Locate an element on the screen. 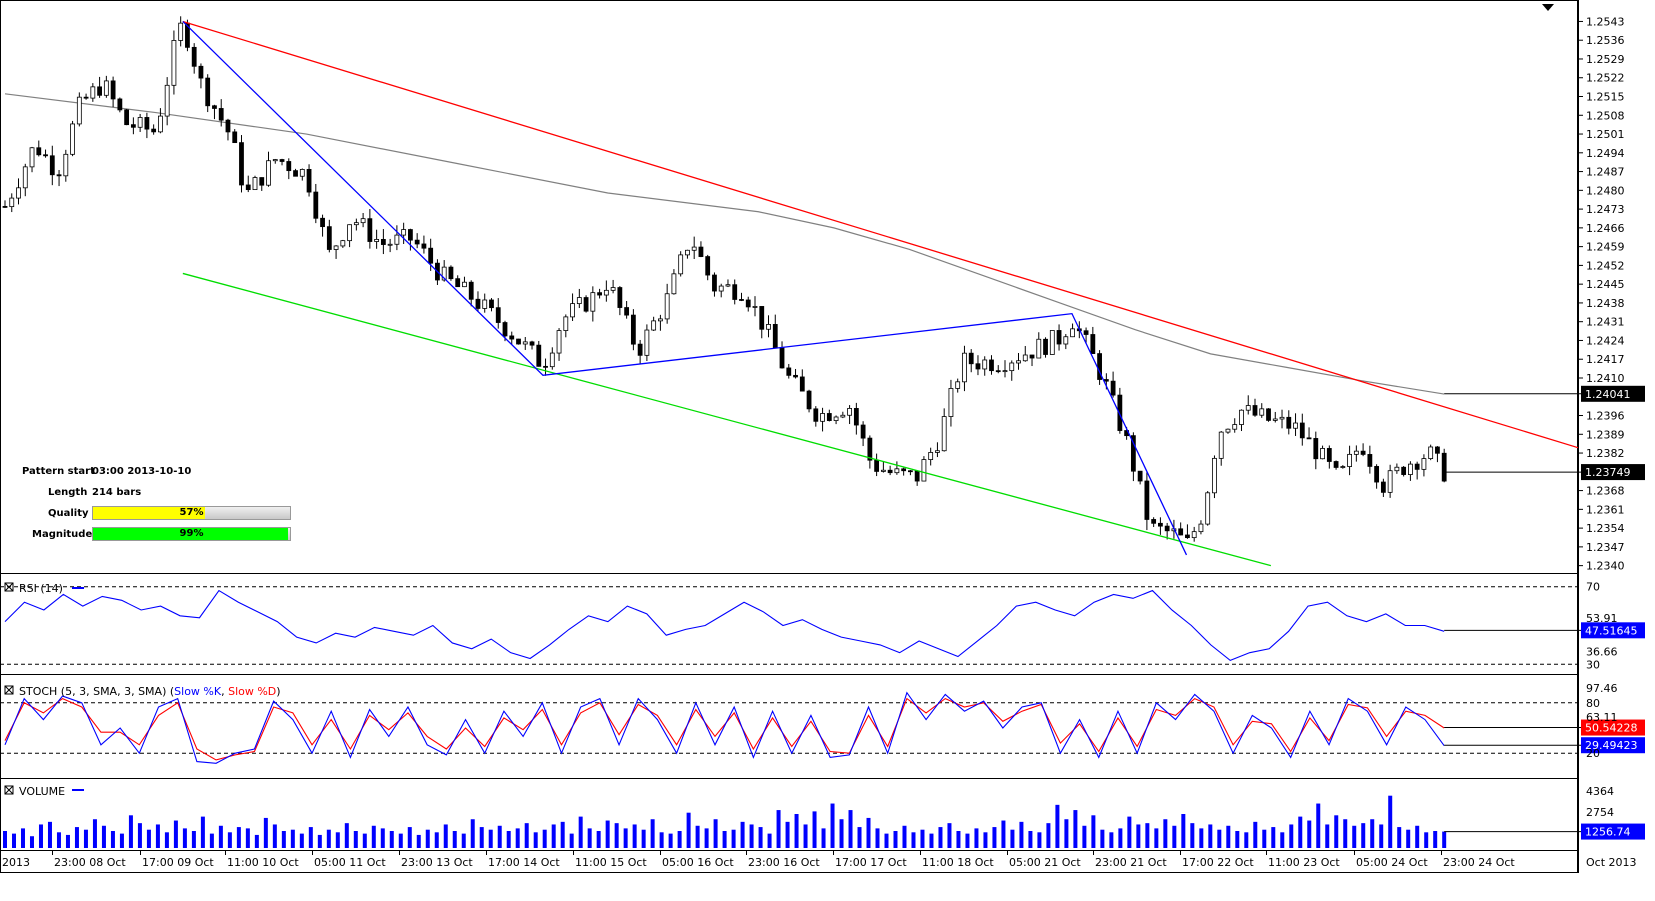  quality-bar-fill is located at coordinates (149, 513).